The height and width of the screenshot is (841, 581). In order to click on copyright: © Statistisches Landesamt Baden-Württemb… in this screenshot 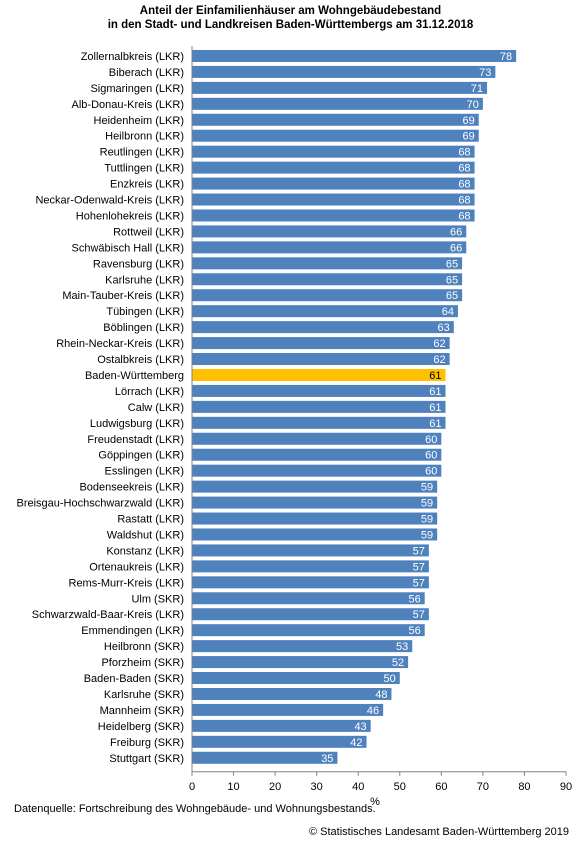, I will do `click(438, 832)`.